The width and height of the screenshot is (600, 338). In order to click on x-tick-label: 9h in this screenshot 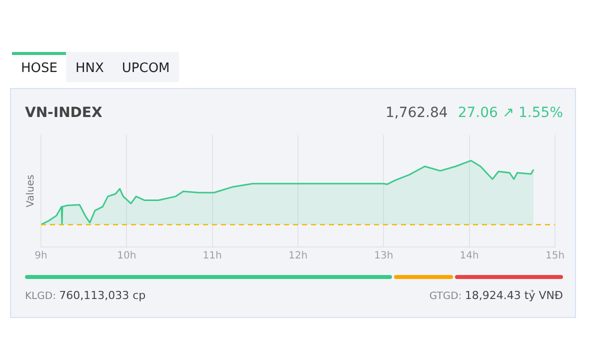, I will do `click(41, 256)`.